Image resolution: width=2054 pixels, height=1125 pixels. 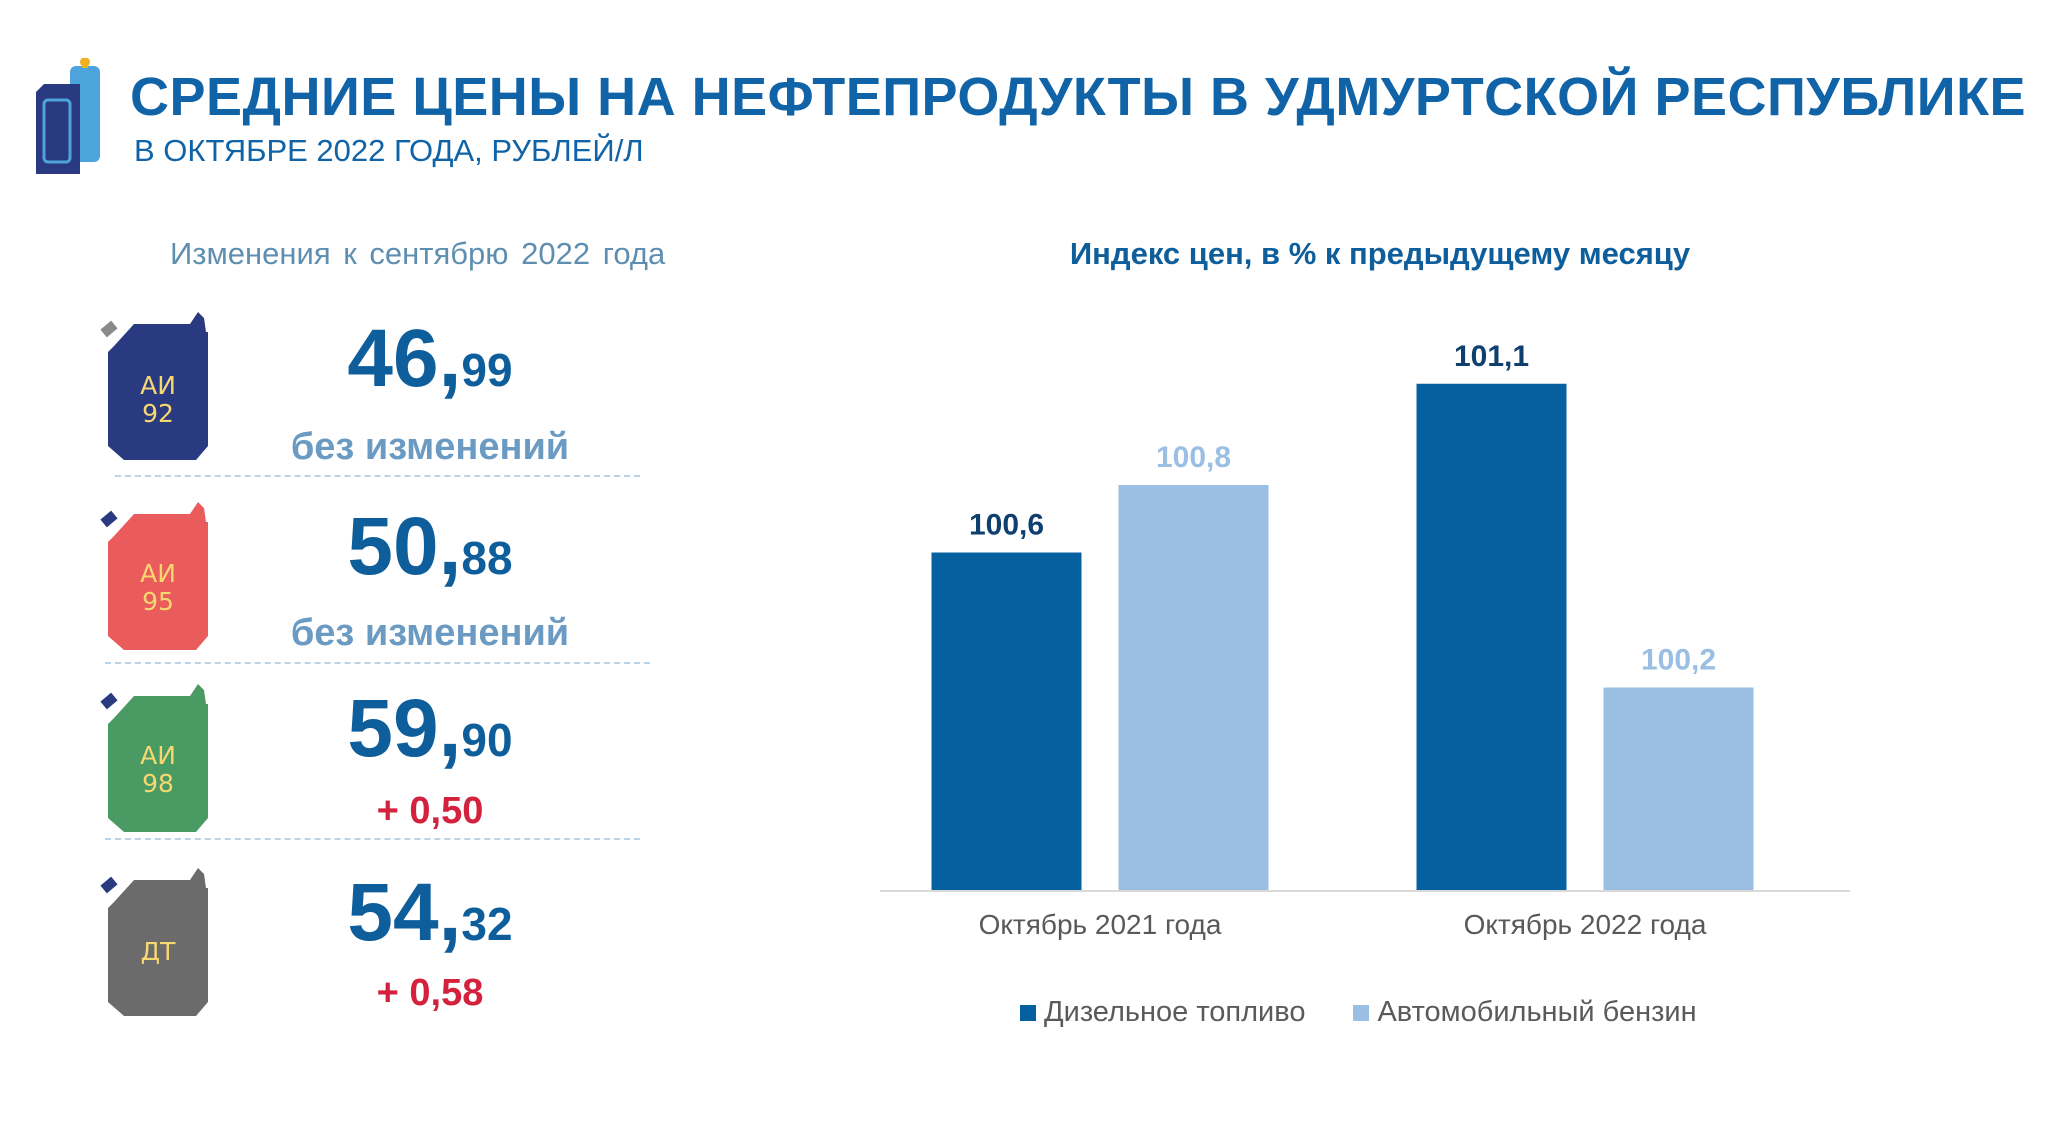 What do you see at coordinates (158, 601) in the screenshot?
I see `svg-text: 95` at bounding box center [158, 601].